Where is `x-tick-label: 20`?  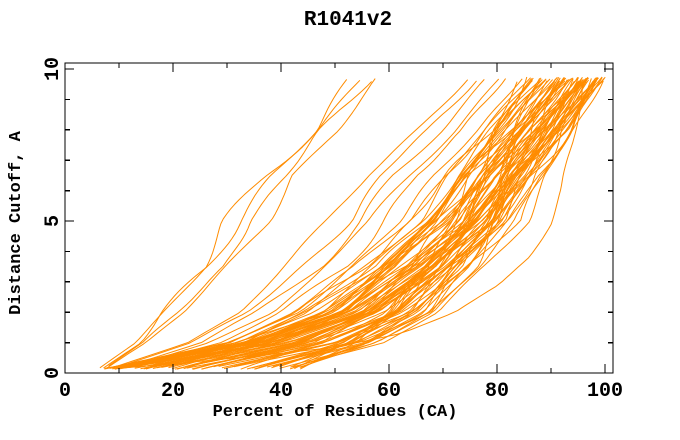 x-tick-label: 20 is located at coordinates (173, 391).